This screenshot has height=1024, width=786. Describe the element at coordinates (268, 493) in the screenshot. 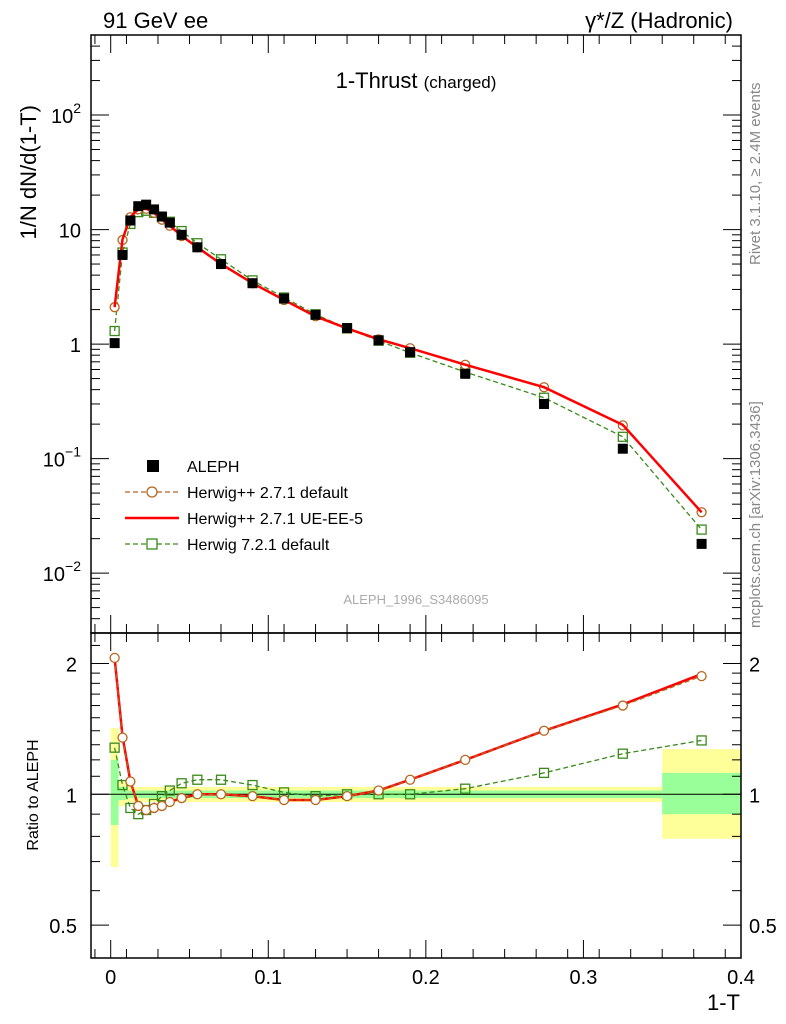

I see `legend-label: Herwig++ 2.7.1 default` at that location.